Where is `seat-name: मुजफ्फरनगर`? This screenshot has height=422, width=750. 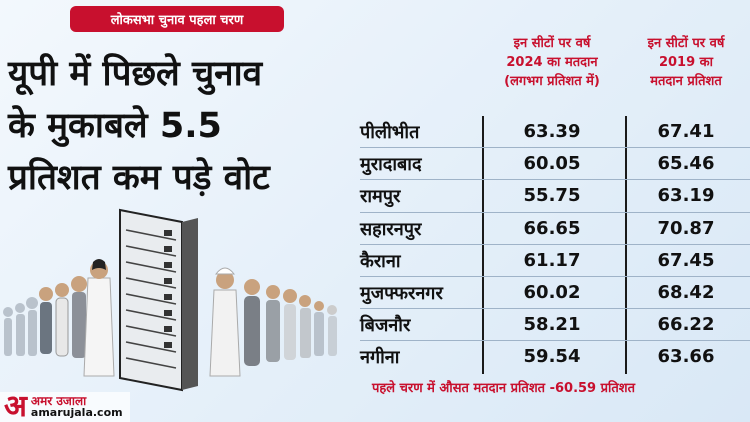 seat-name: मुजफ्फरनगर is located at coordinates (401, 293).